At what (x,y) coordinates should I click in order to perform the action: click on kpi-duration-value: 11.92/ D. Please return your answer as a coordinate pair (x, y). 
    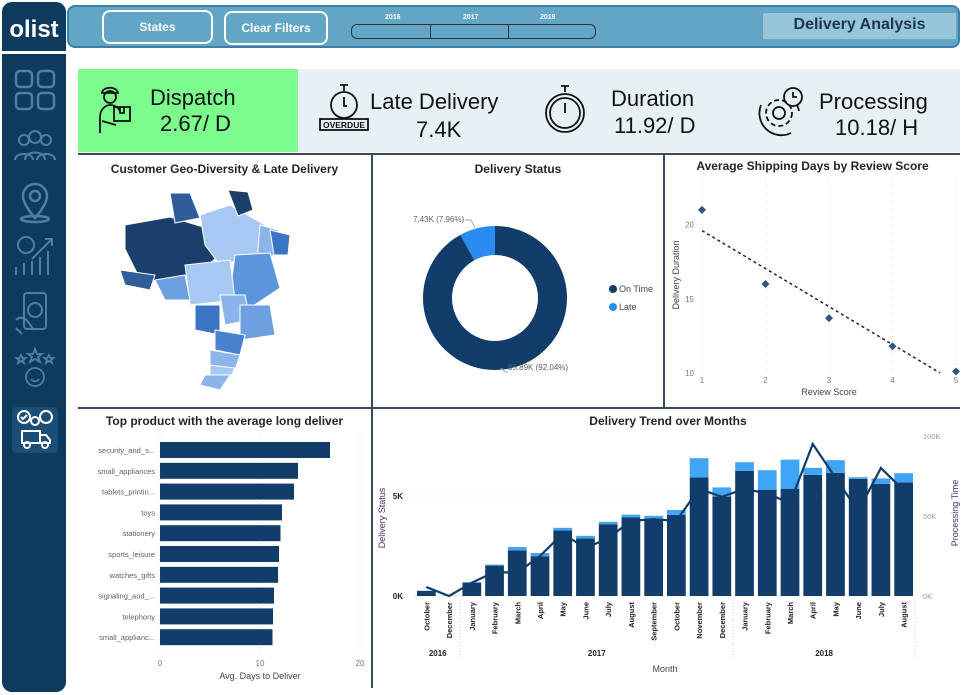
    Looking at the image, I should click on (655, 125).